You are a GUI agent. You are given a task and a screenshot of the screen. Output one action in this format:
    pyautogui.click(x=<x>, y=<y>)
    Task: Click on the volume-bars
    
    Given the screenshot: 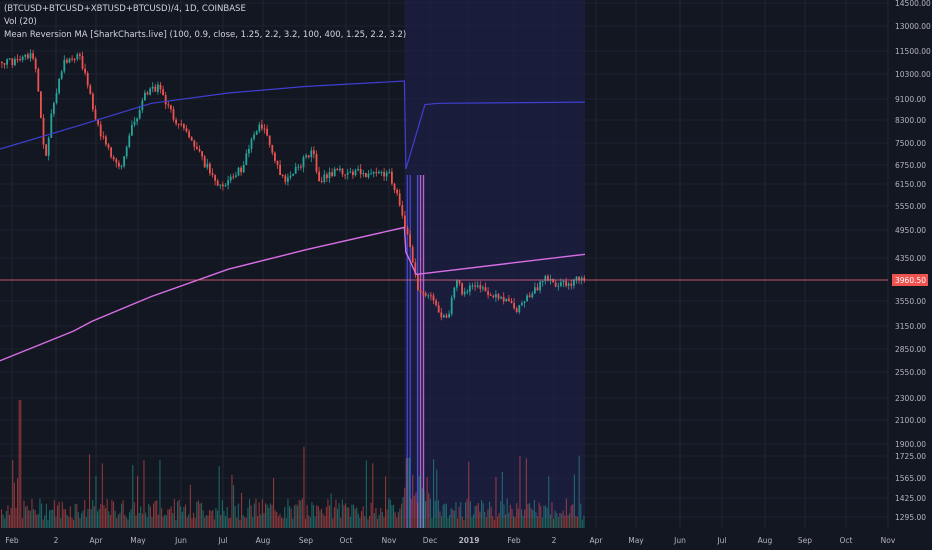 What is the action you would take?
    pyautogui.click(x=293, y=464)
    